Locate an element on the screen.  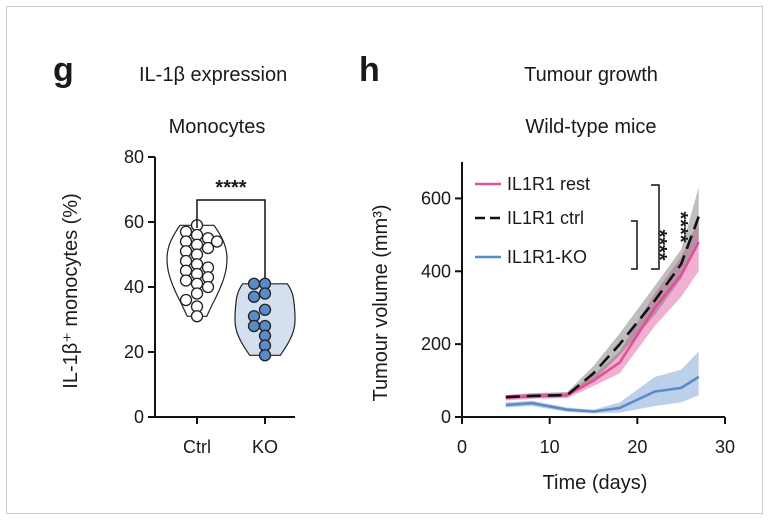
h-subtitle: Wild-type mice is located at coordinates (590, 127).